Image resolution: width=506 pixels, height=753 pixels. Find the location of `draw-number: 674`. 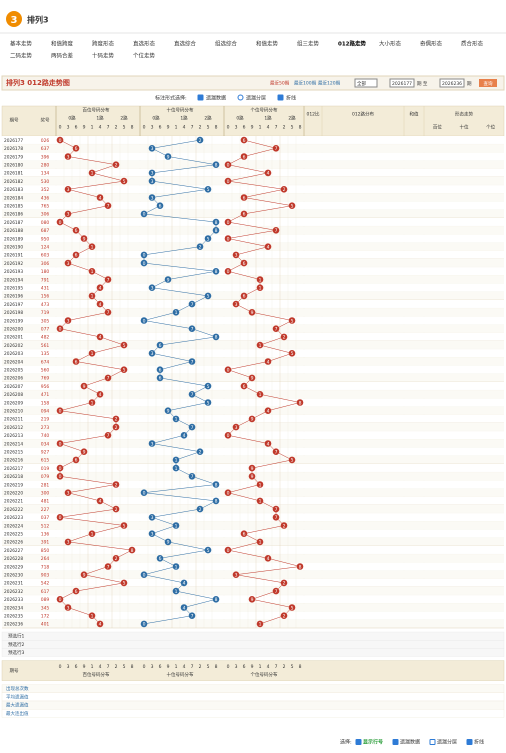

draw-number: 674 is located at coordinates (45, 362).